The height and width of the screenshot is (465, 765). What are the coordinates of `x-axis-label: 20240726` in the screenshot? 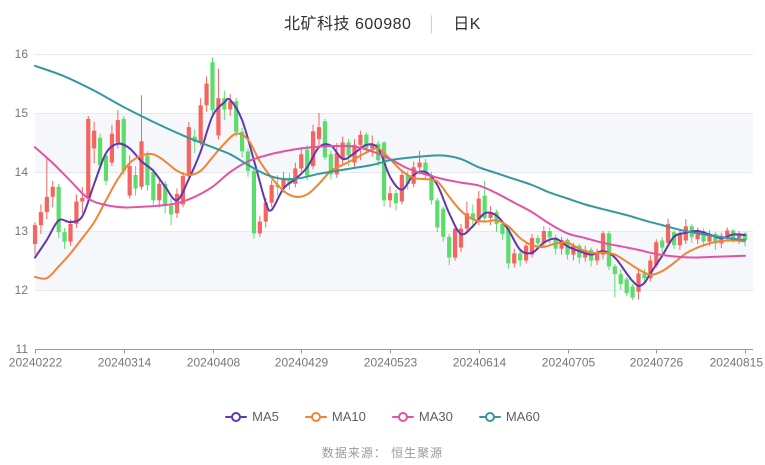 It's located at (657, 363).